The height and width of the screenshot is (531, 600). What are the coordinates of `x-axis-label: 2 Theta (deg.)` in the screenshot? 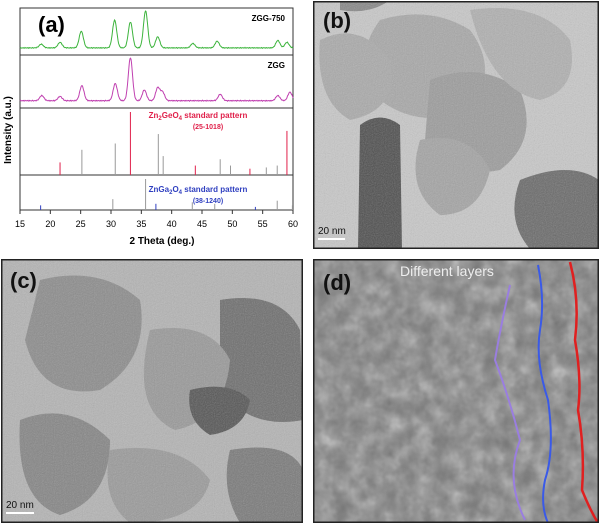 It's located at (161, 241).